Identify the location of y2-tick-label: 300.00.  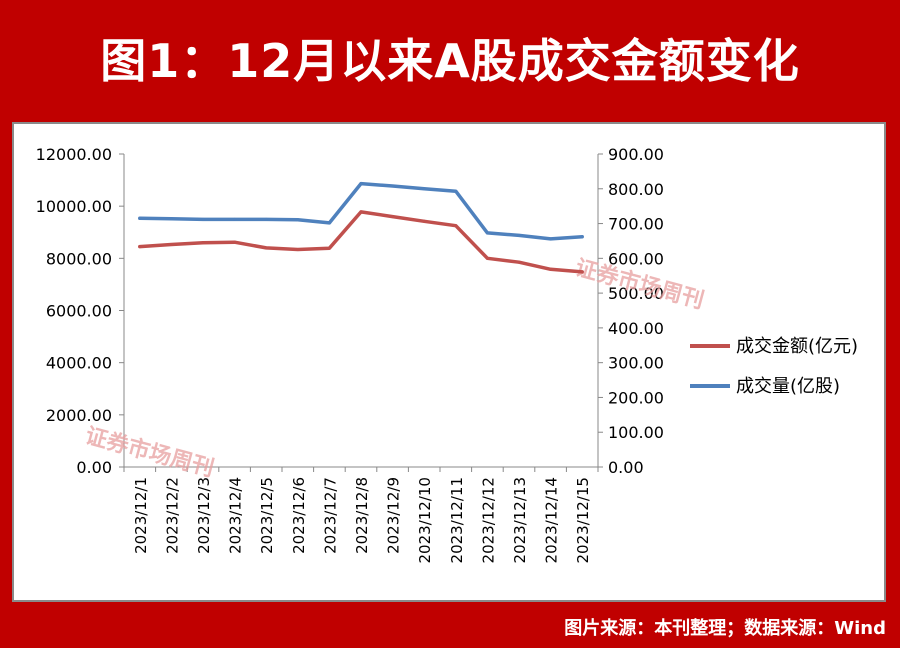
(636, 363).